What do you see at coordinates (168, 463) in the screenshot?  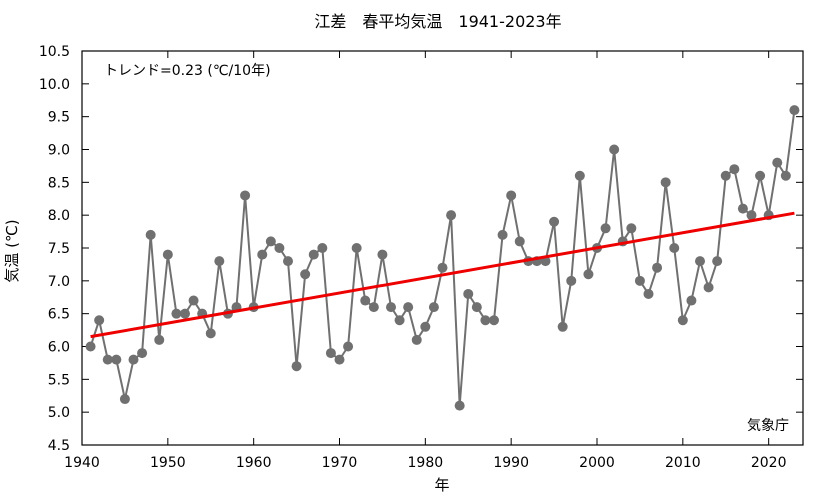 I see `x-tick-label: 1950` at bounding box center [168, 463].